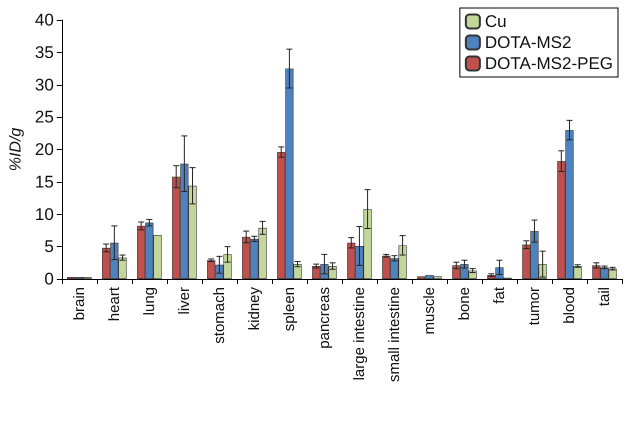 Image resolution: width=630 pixels, height=425 pixels. What do you see at coordinates (49, 279) in the screenshot?
I see `y-tick-label: 0` at bounding box center [49, 279].